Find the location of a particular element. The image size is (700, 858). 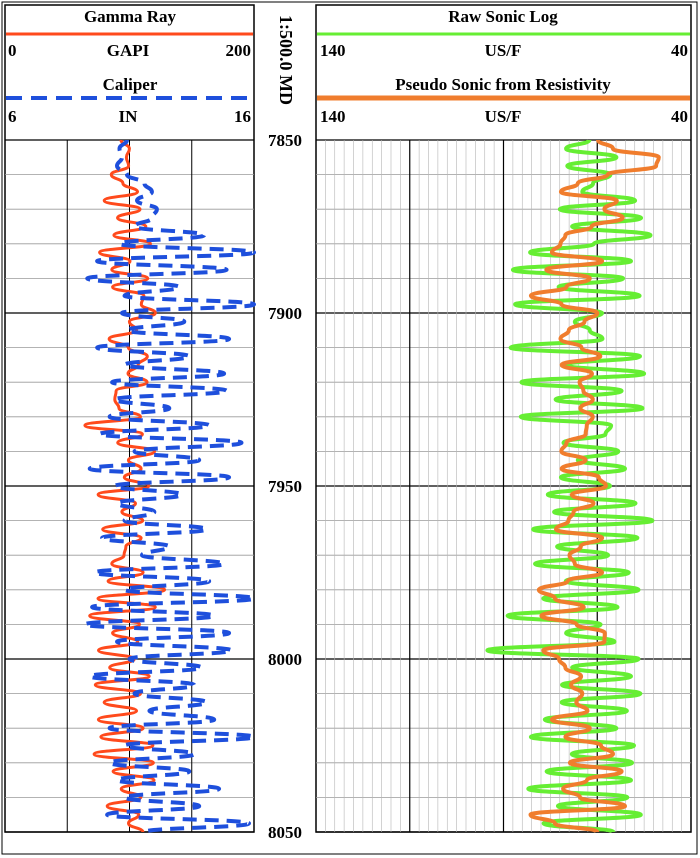

depth-scale-label: 1:500.0 MD is located at coordinates (286, 60).